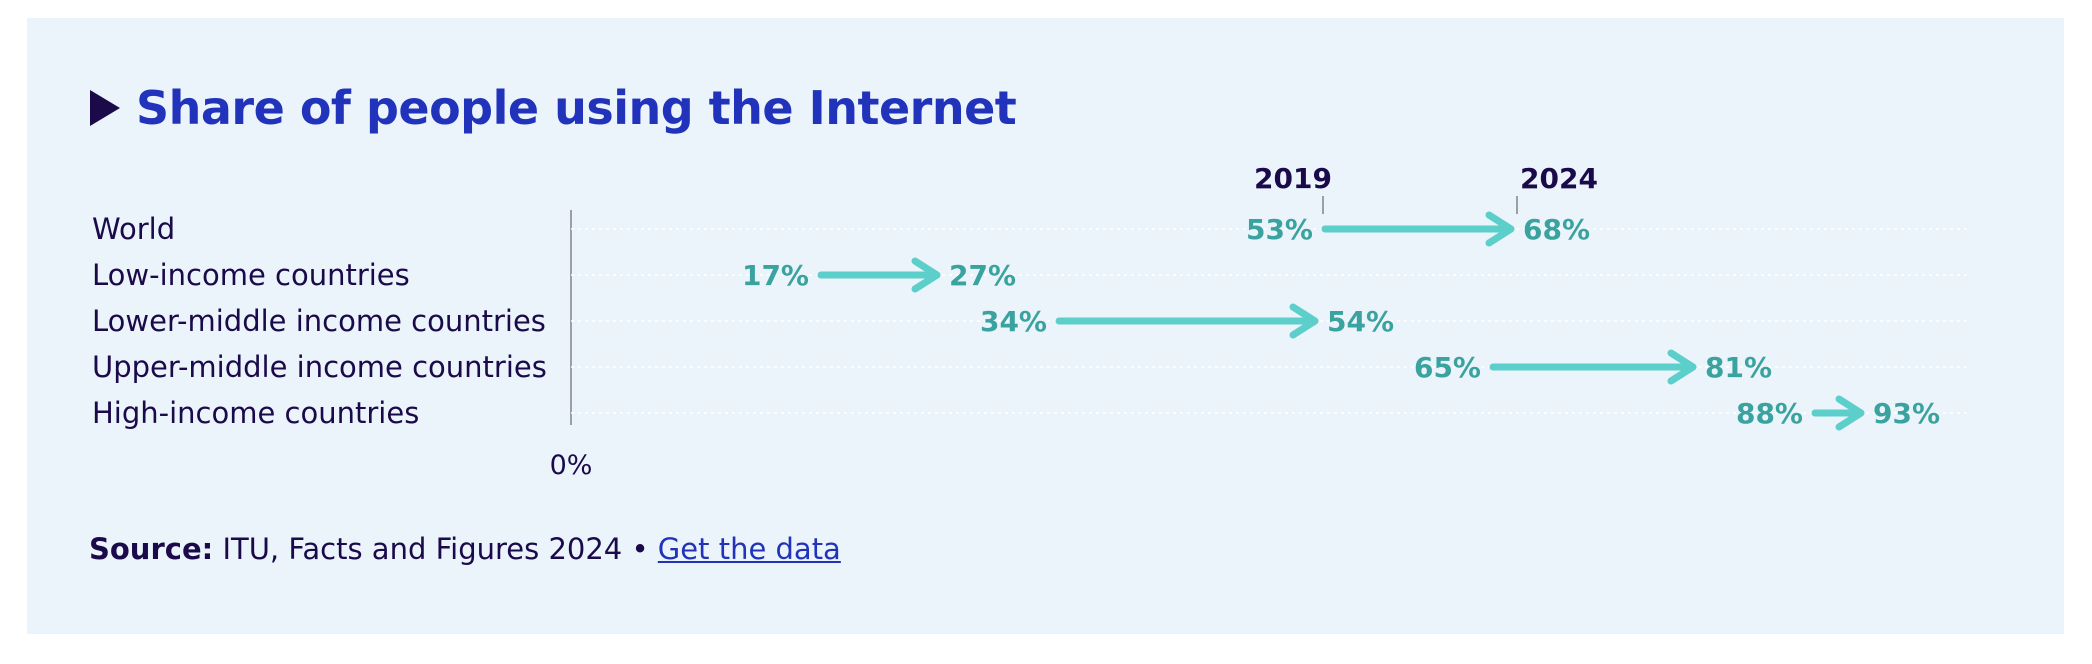 The image size is (2092, 664). I want to click on start-value-label: 65%, so click(1447, 367).